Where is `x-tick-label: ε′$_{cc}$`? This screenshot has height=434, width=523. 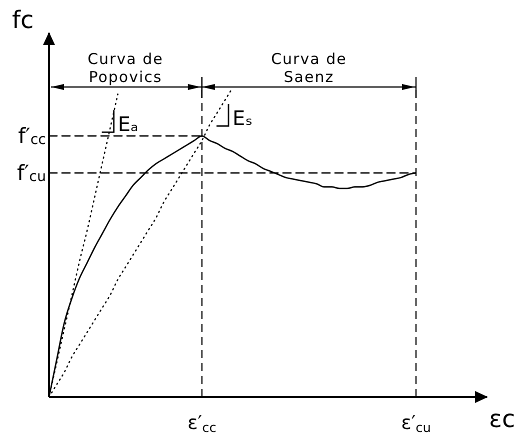
x-tick-label: ε′$_{cc}$ is located at coordinates (202, 423).